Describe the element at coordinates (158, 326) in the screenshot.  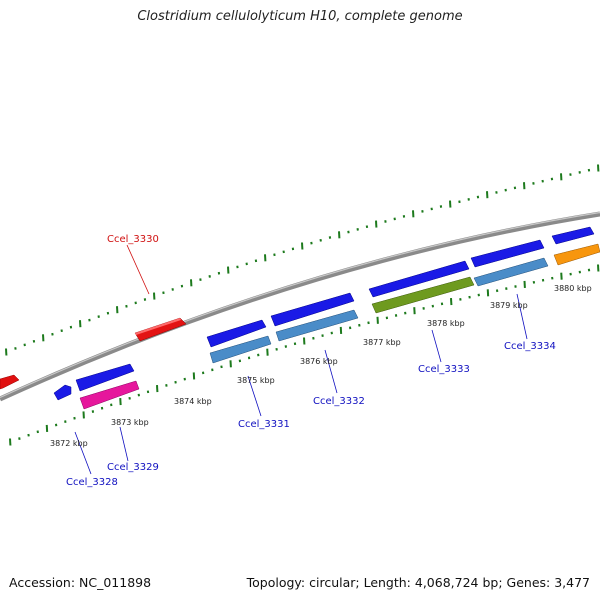
I see `gene-arrow-highlight` at that location.